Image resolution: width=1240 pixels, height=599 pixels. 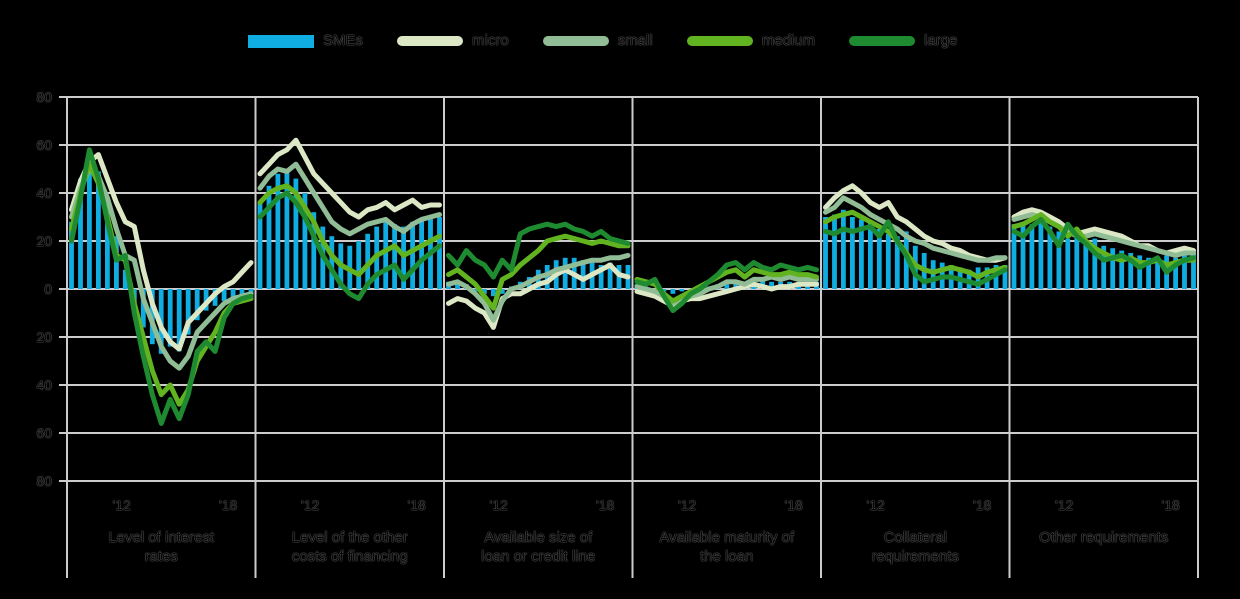 I want to click on legend-label-micro: micro, so click(x=490, y=40).